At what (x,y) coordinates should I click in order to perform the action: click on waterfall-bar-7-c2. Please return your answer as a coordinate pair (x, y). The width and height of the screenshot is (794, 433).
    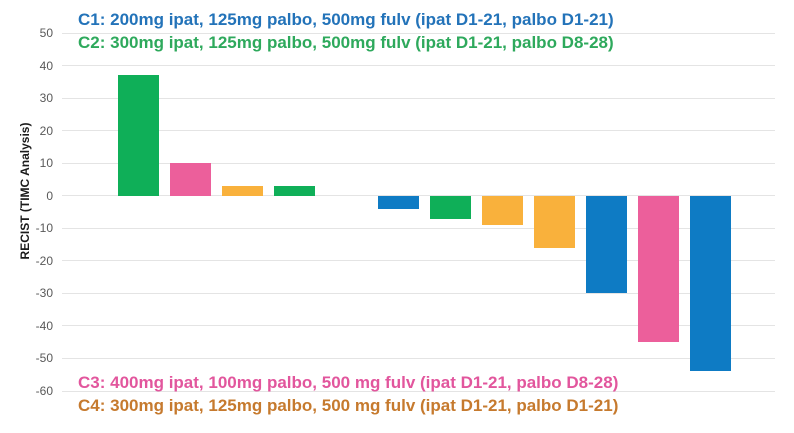
    Looking at the image, I should click on (450, 207).